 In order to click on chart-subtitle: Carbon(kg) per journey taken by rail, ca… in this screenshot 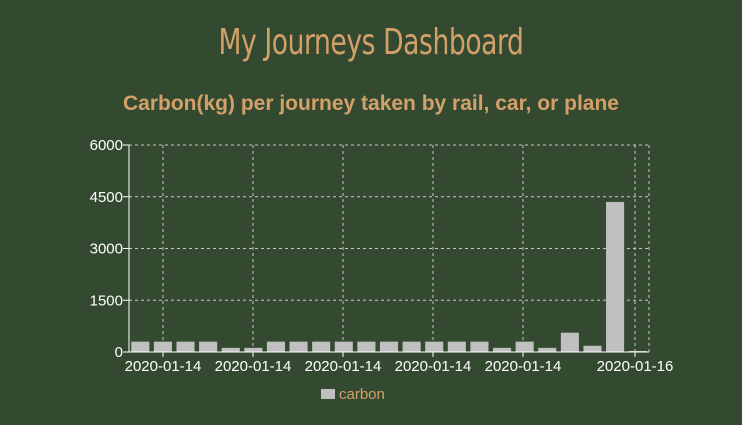, I will do `click(371, 103)`.